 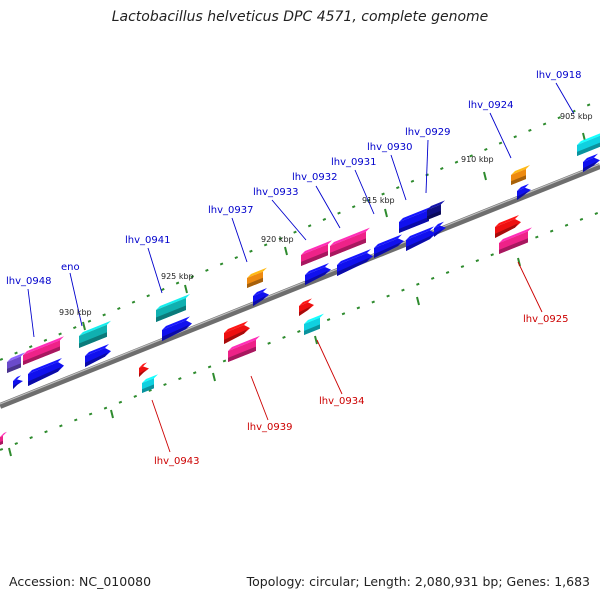 I want to click on gene-label-lhv-0929: lhv_0929, so click(x=427, y=132).